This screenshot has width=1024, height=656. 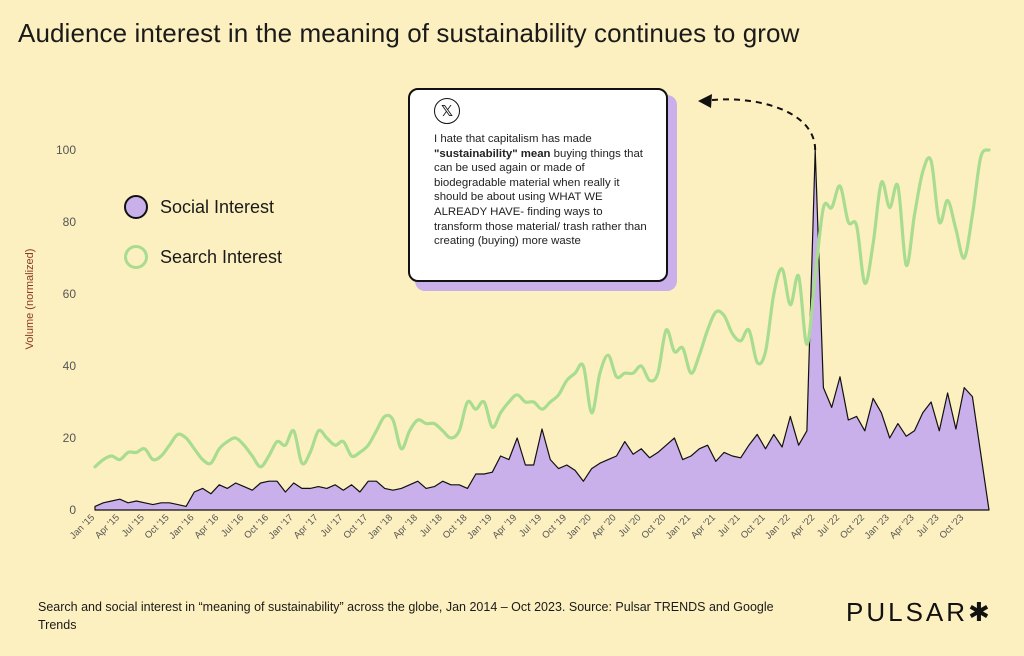 What do you see at coordinates (530, 525) in the screenshot?
I see `x-tick-label: Jul '19` at bounding box center [530, 525].